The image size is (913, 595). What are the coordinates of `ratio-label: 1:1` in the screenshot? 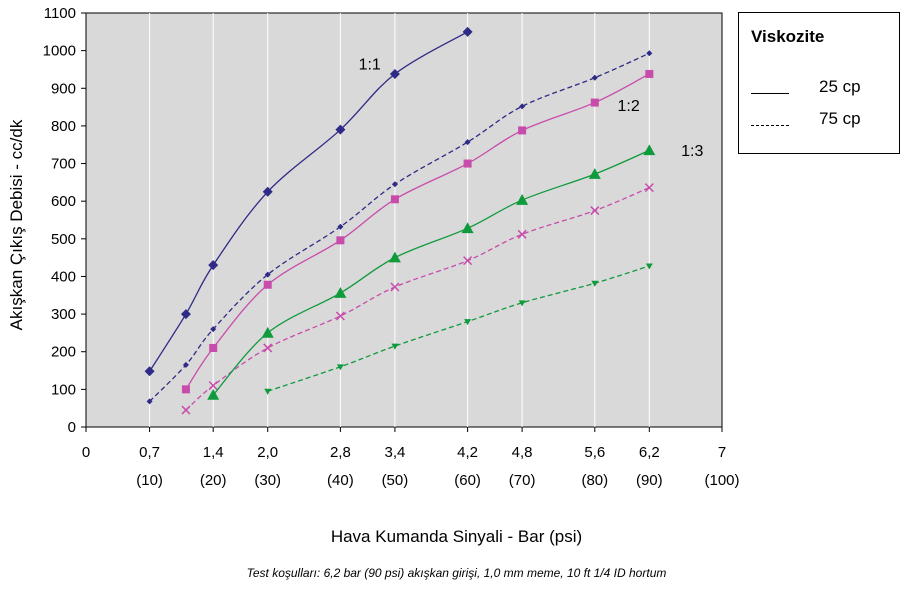 It's located at (370, 64).